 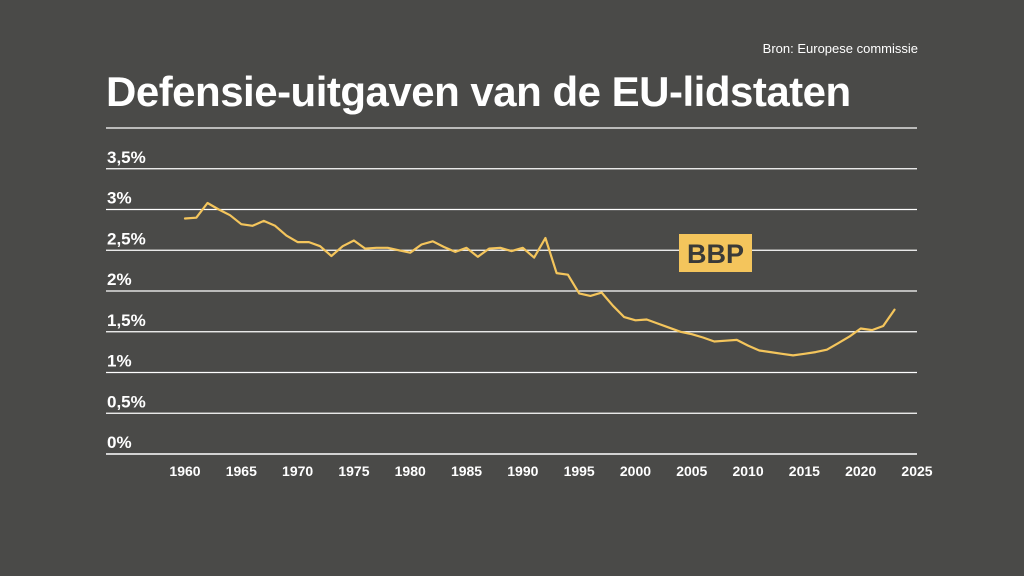 I want to click on y-tick-label: 2%, so click(x=119, y=279).